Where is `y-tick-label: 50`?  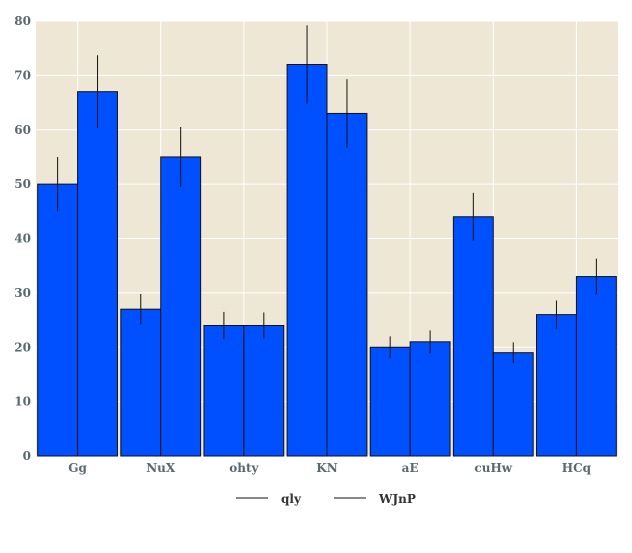 y-tick-label: 50 is located at coordinates (22, 184).